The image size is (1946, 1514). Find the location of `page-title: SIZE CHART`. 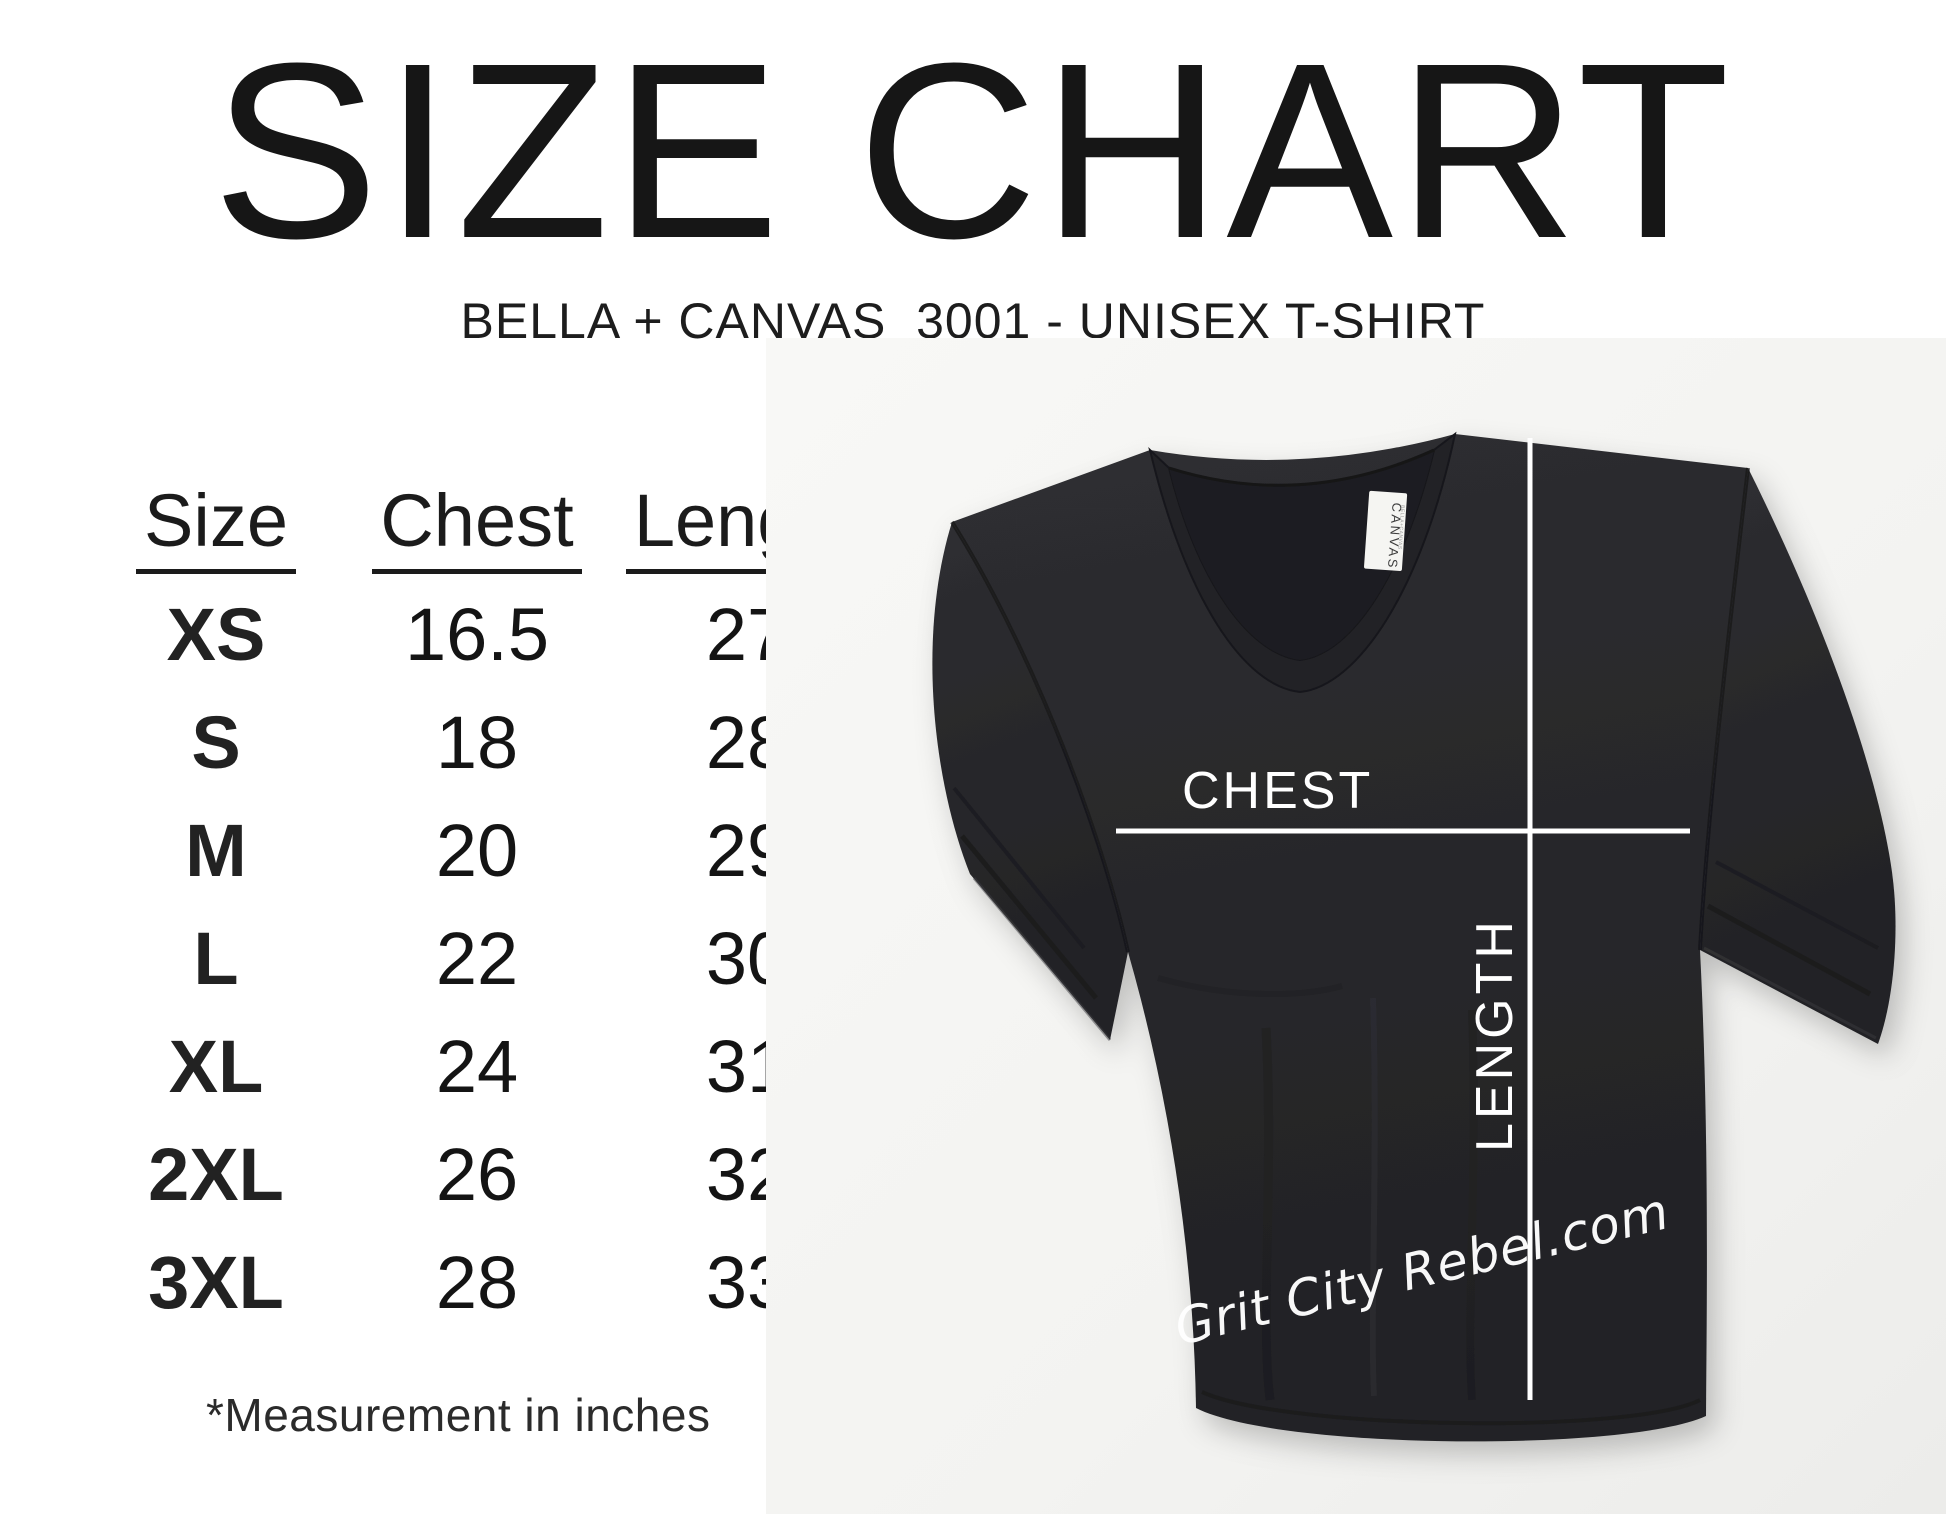

page-title: SIZE CHART is located at coordinates (973, 150).